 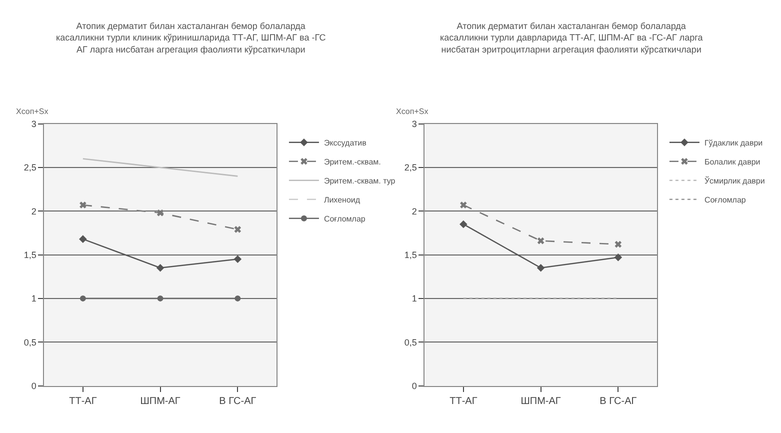 I want to click on legend-label: Эритем.-сквам., so click(x=352, y=161).